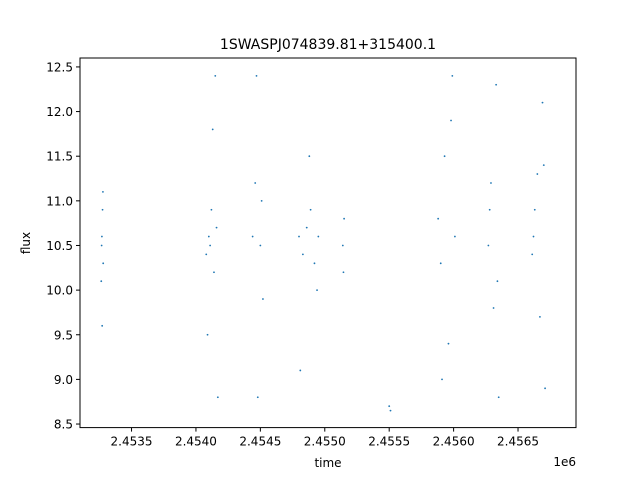  Describe the element at coordinates (325, 442) in the screenshot. I see `x-tick-label: 2.4550` at that location.